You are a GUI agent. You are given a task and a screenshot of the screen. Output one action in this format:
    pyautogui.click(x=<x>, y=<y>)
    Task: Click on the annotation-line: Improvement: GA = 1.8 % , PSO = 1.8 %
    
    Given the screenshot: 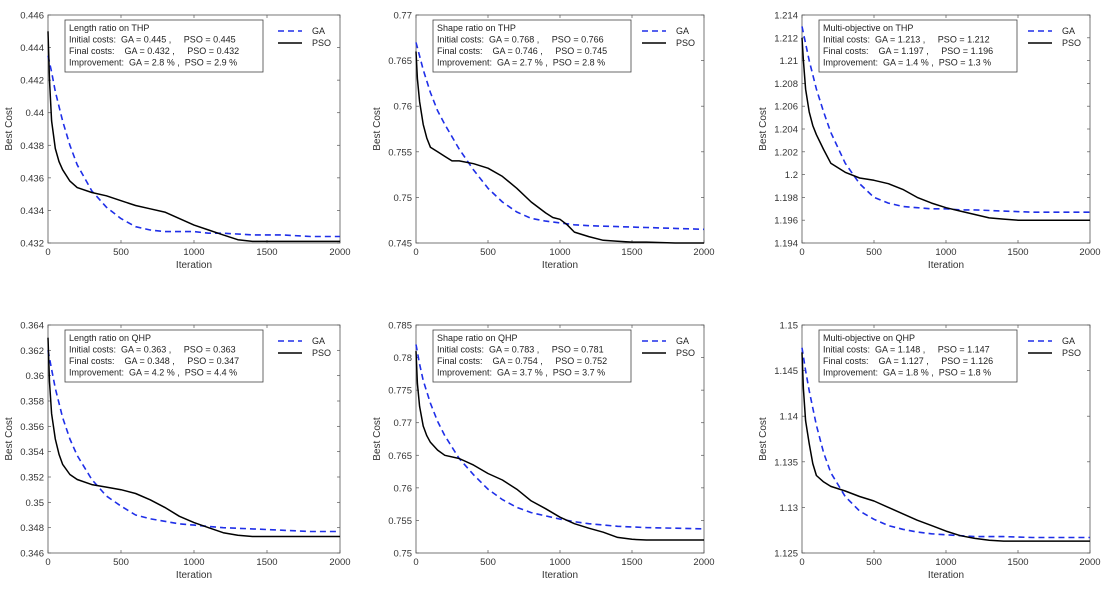 What is the action you would take?
    pyautogui.click(x=907, y=373)
    